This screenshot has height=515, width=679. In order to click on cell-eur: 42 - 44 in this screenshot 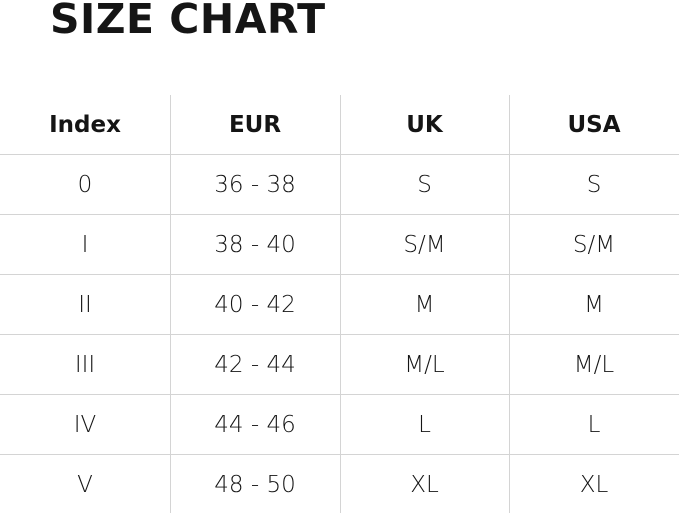, I will do `click(255, 365)`.